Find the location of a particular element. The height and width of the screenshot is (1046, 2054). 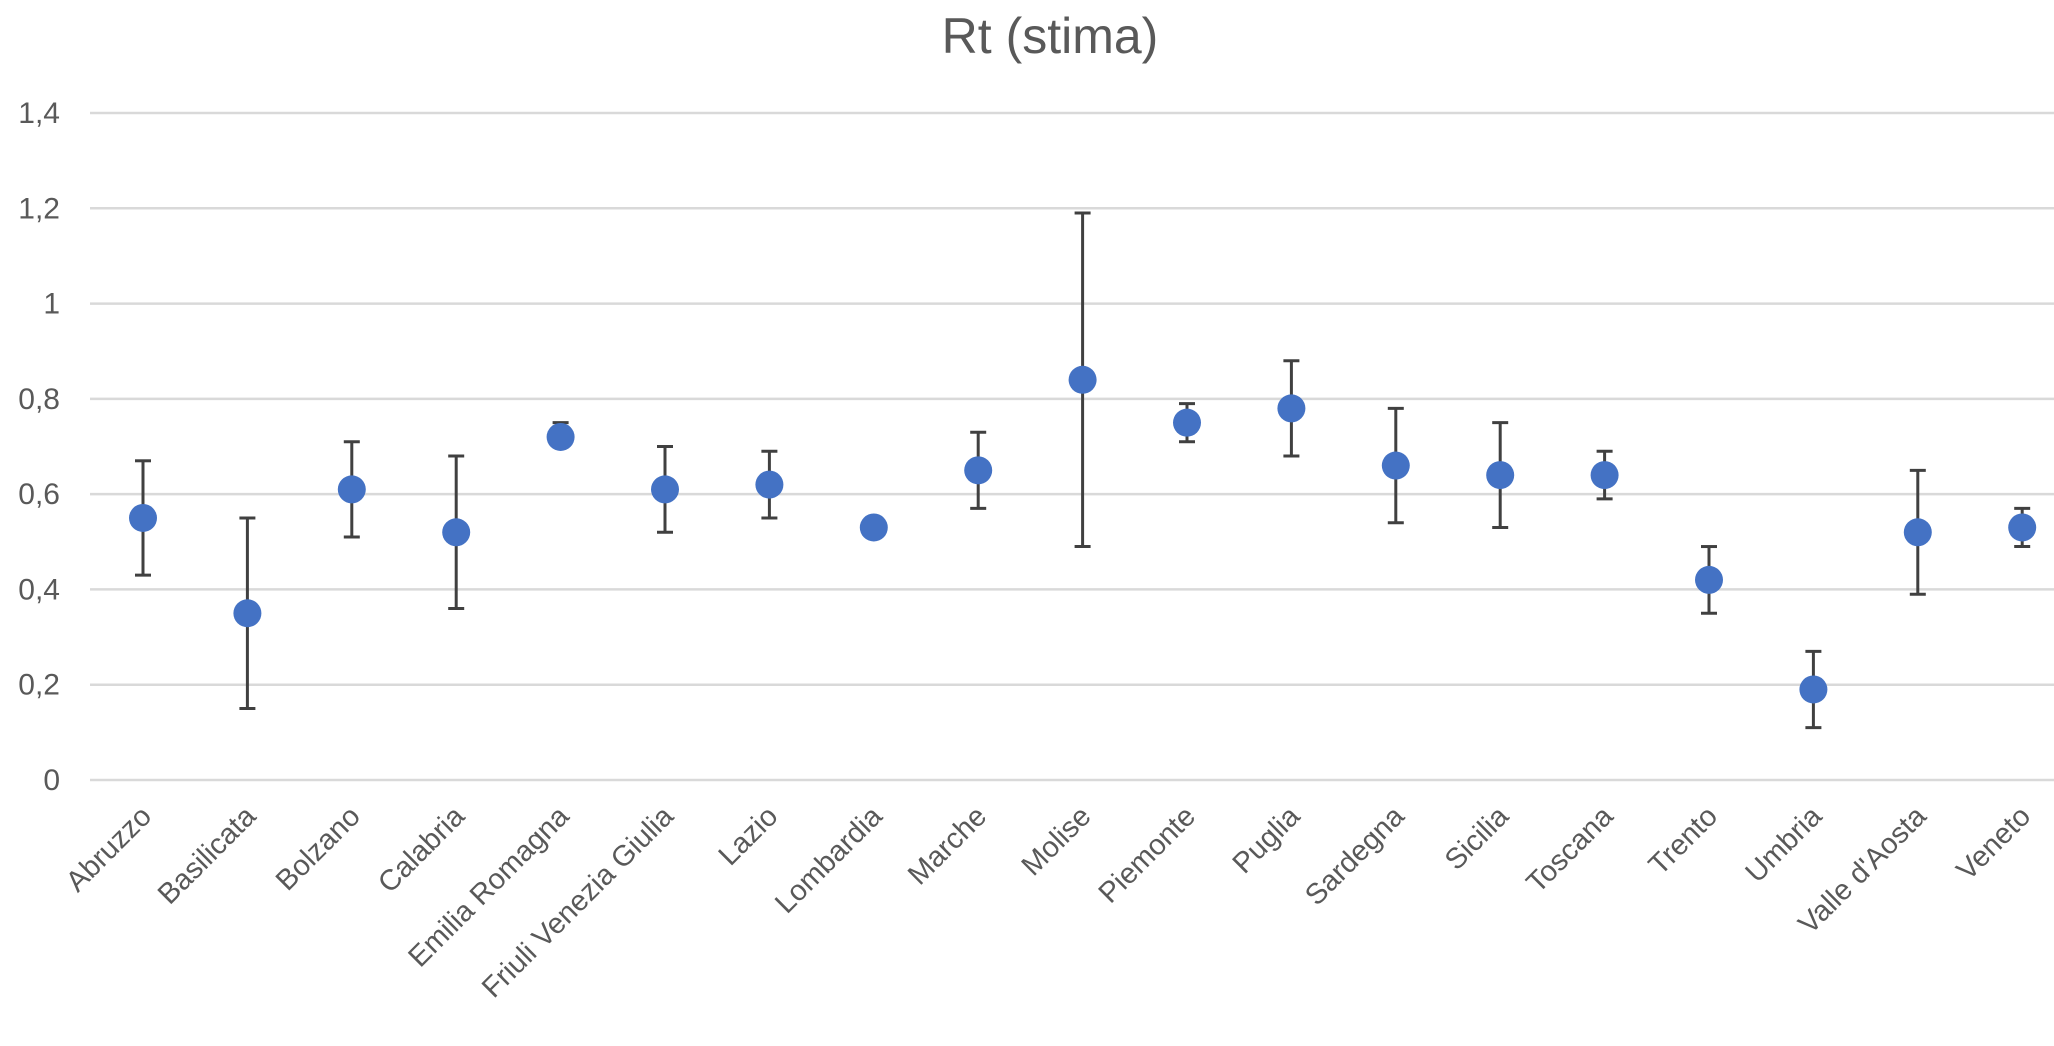

x-category-label: Puglia is located at coordinates (1267, 840).